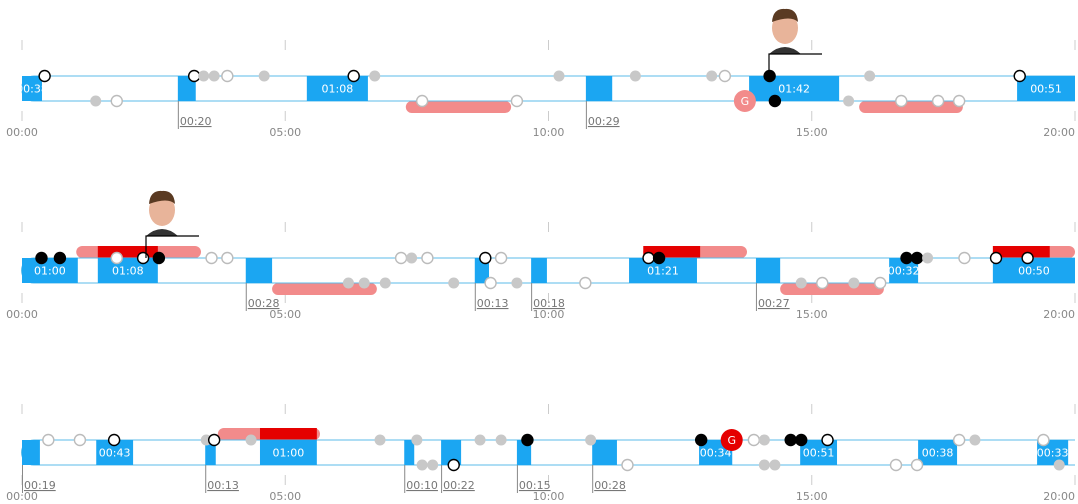 The width and height of the screenshot is (1078, 504). I want to click on major-penalty, so click(1021, 252).